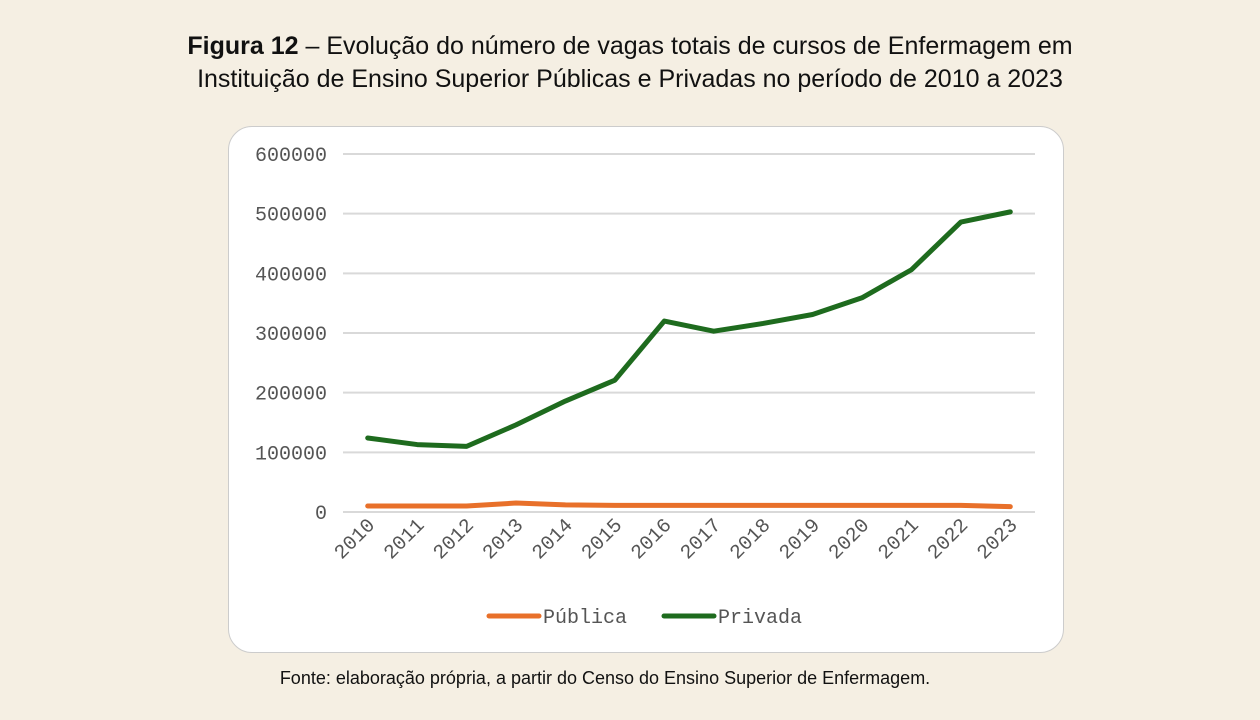 The image size is (1260, 720). What do you see at coordinates (553, 540) in the screenshot?
I see `x-tick-label: 2014` at bounding box center [553, 540].